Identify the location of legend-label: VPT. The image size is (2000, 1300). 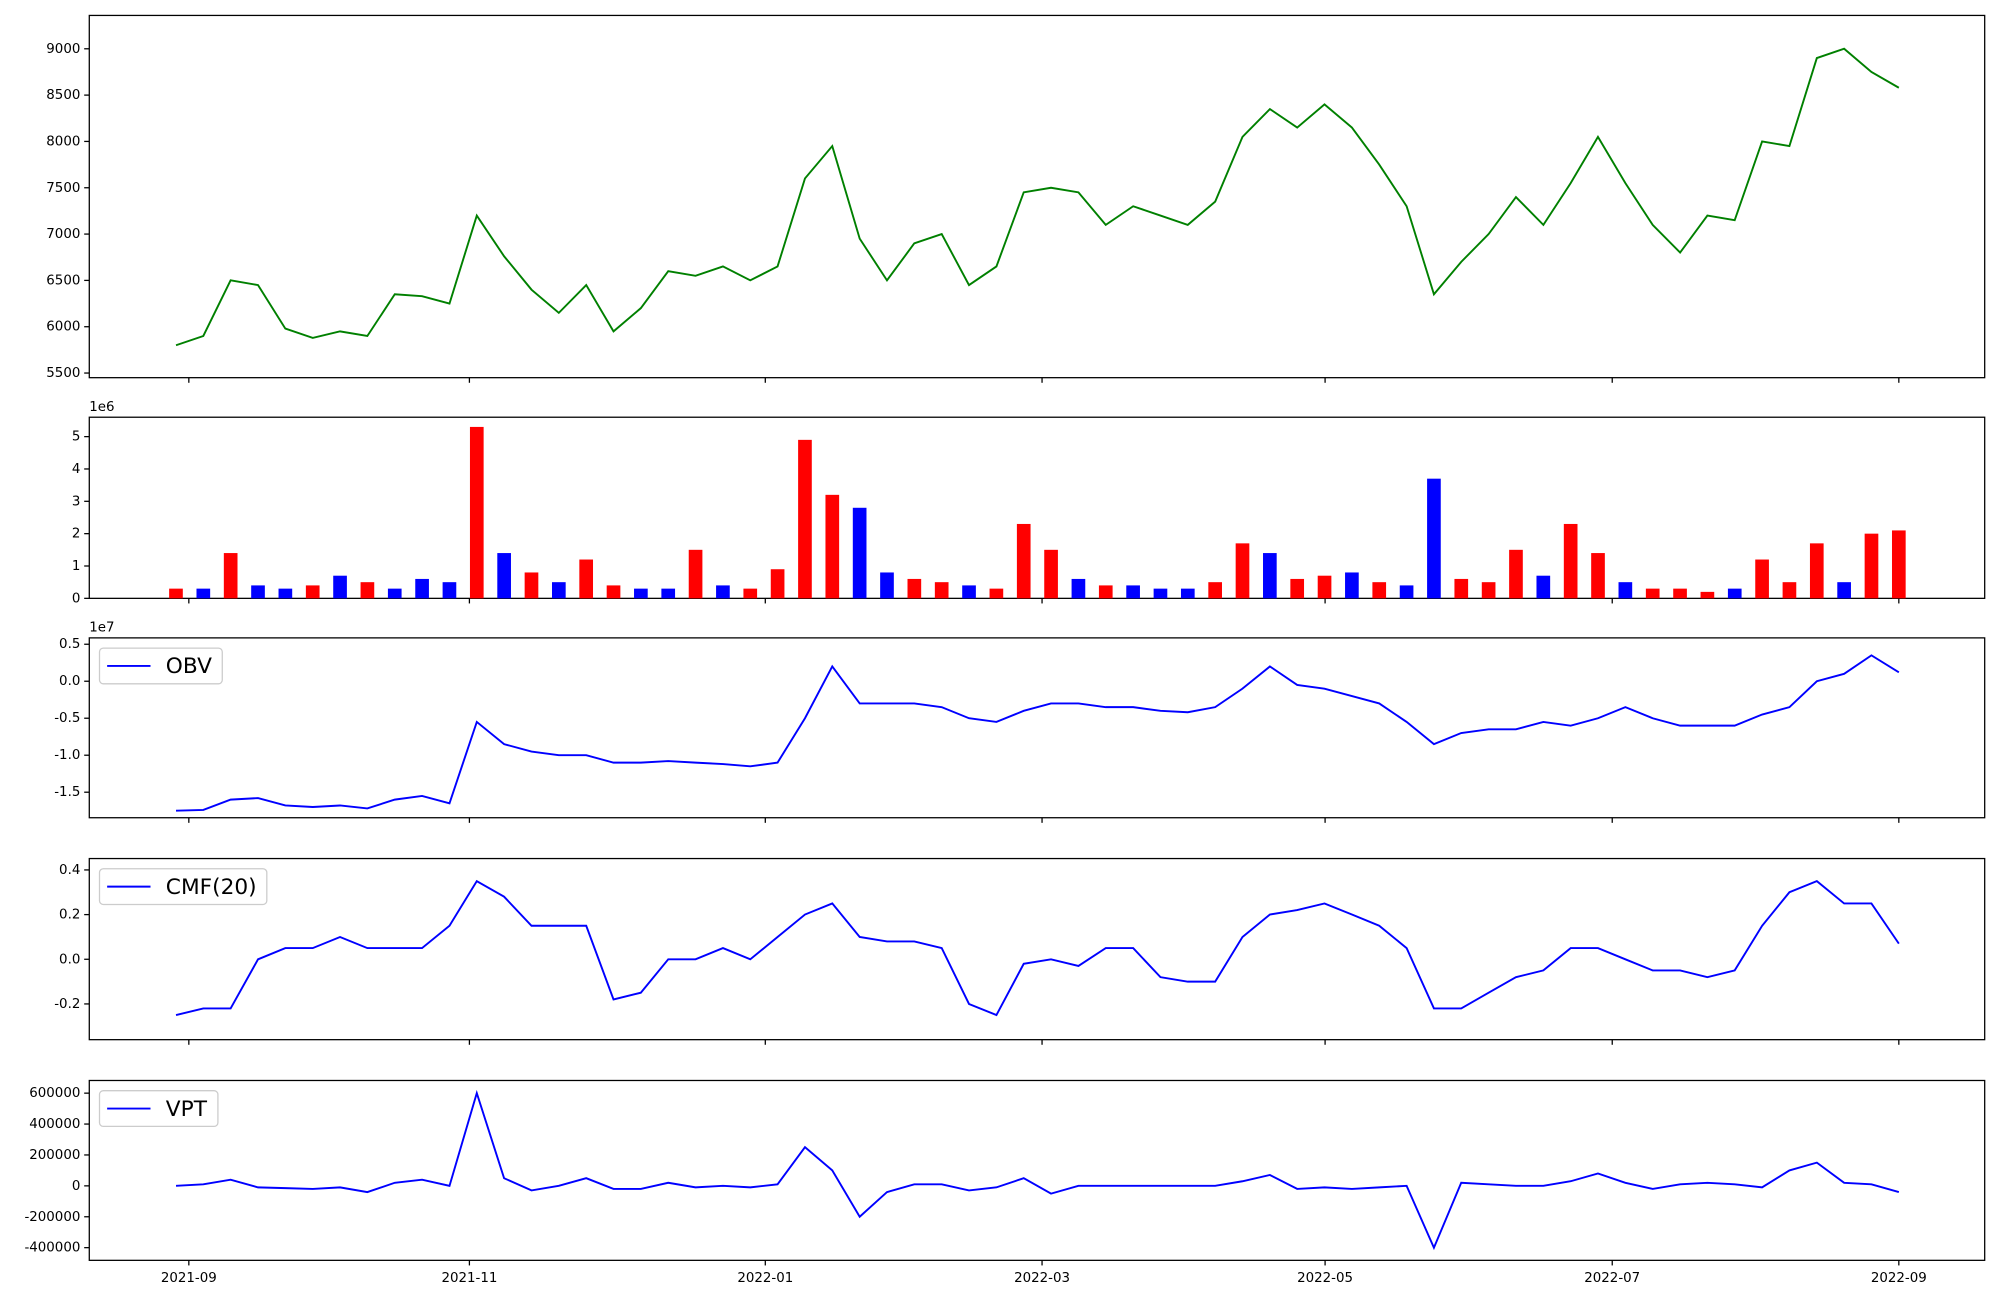
(187, 1109).